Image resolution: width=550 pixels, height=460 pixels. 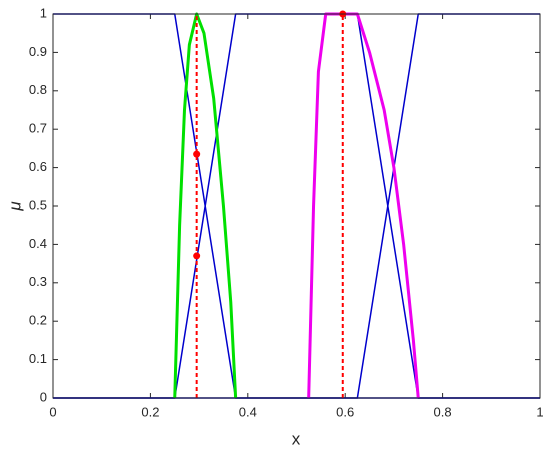 What do you see at coordinates (38, 243) in the screenshot?
I see `y-tick-label: 0.4` at bounding box center [38, 243].